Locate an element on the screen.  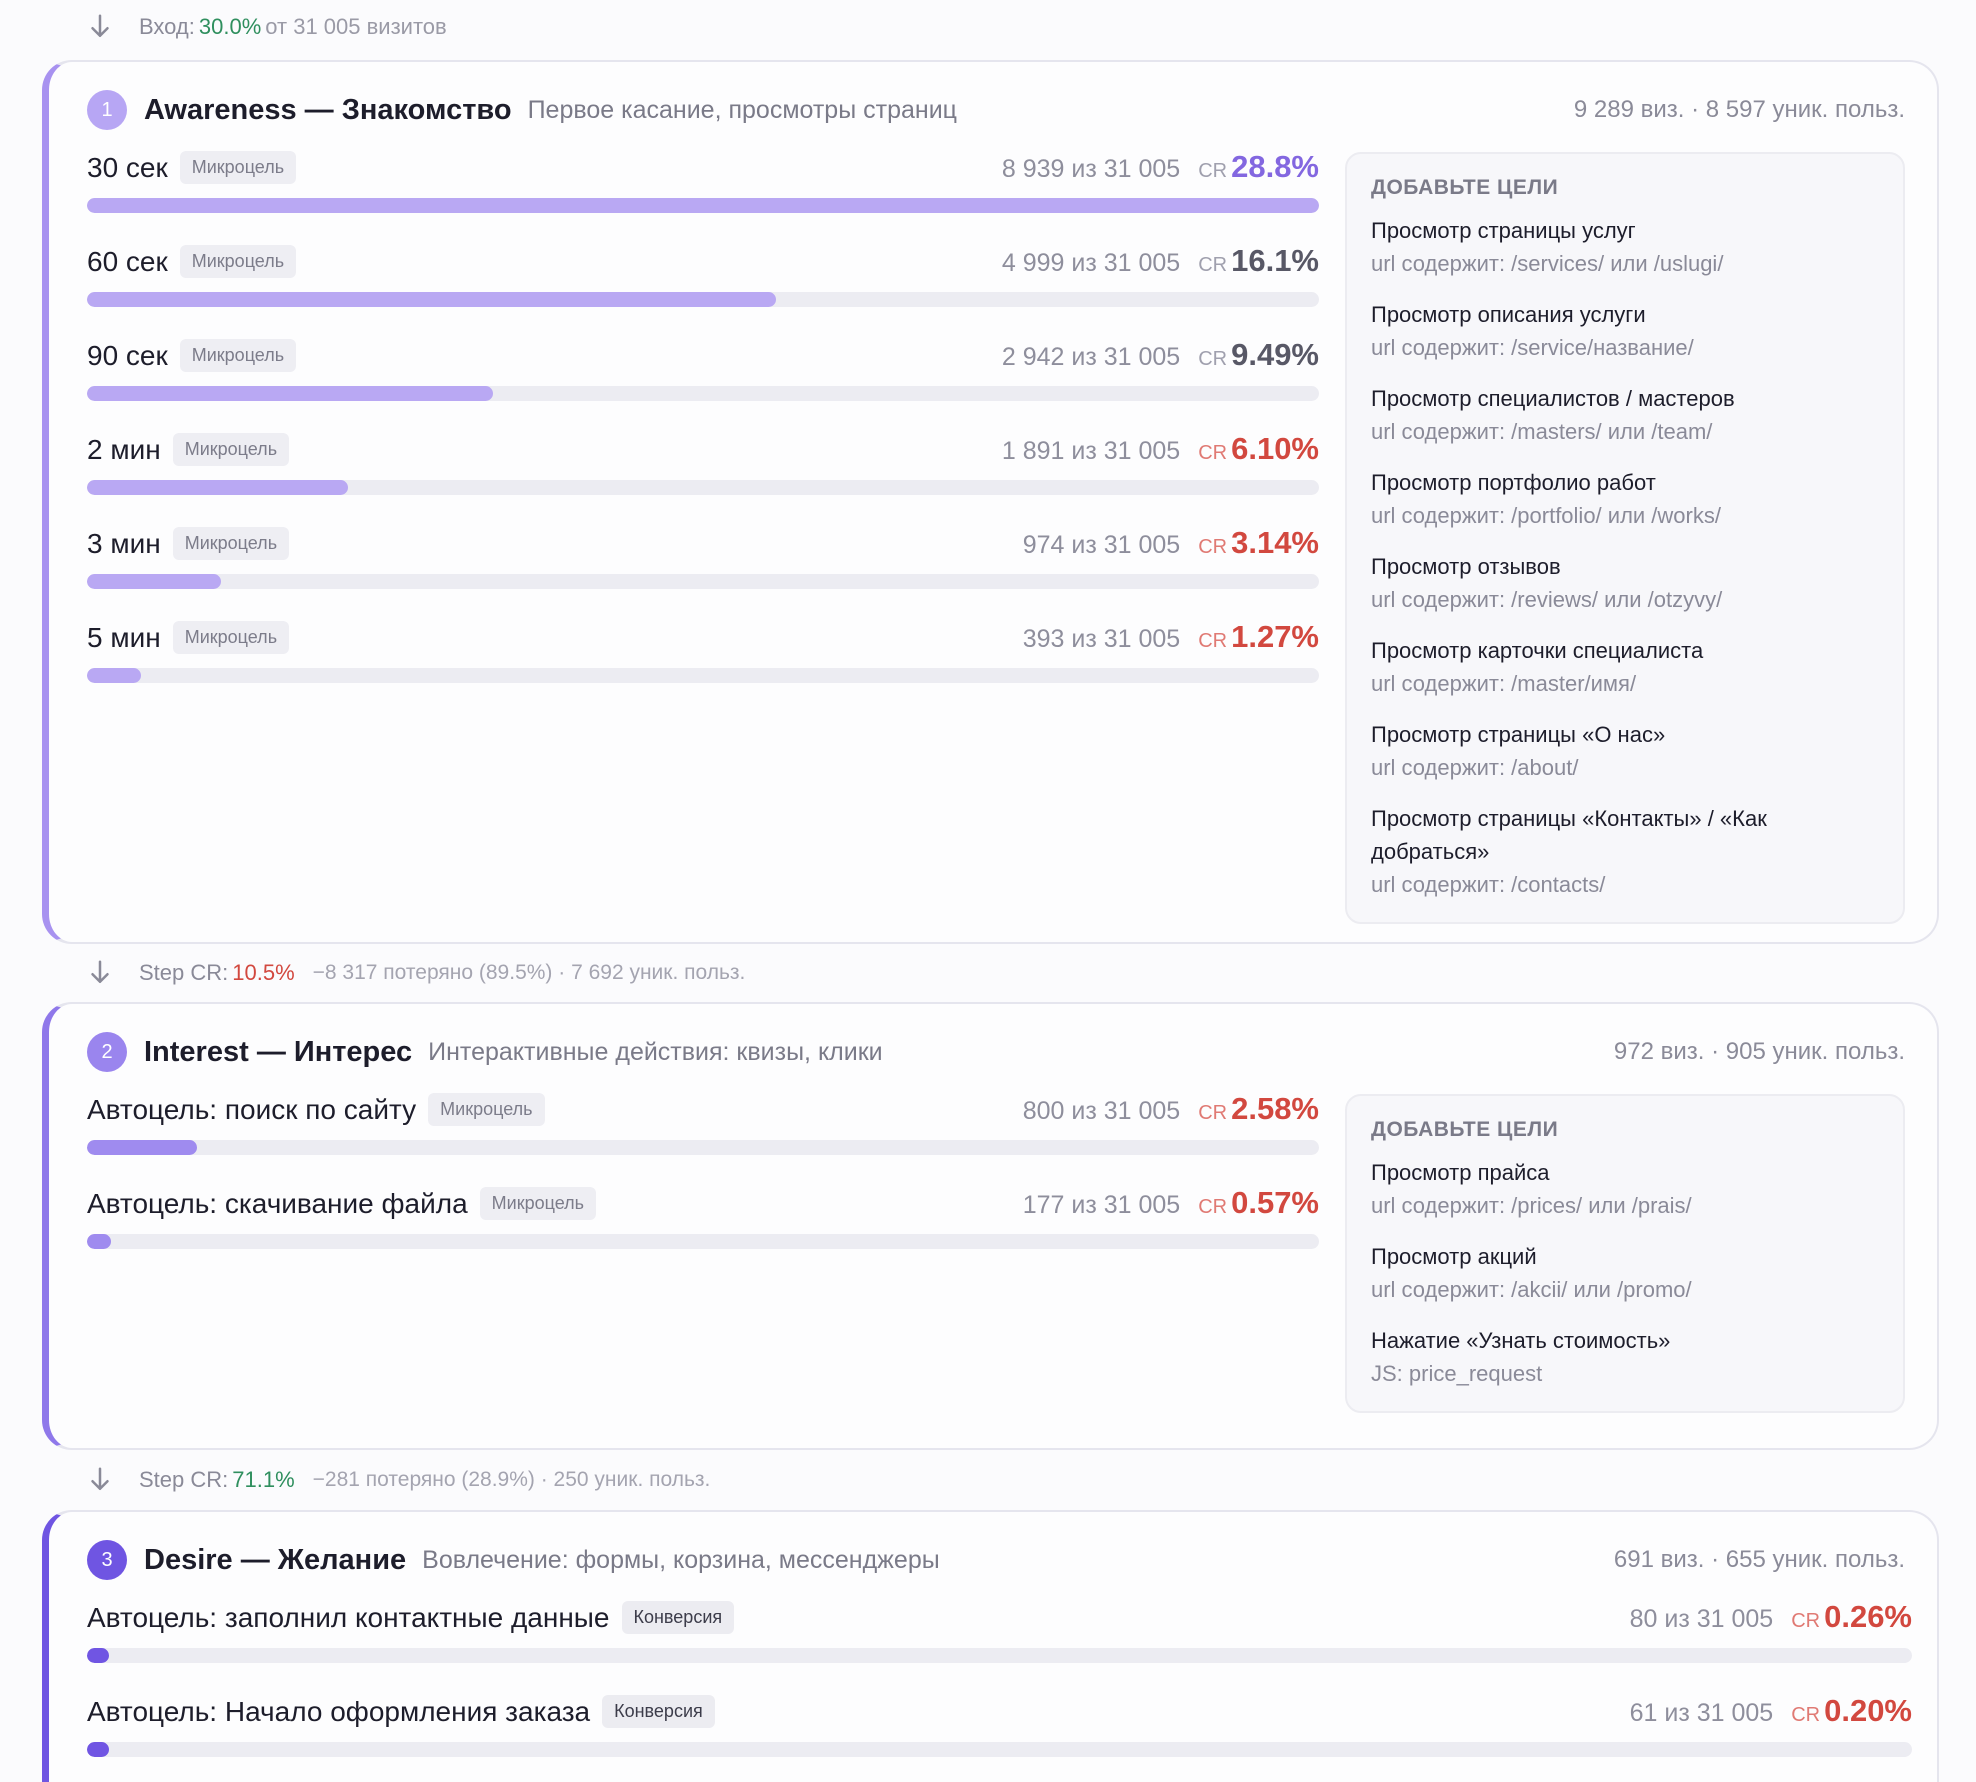
suggested-goal-name: Просмотр портфолио работ is located at coordinates (1513, 482).